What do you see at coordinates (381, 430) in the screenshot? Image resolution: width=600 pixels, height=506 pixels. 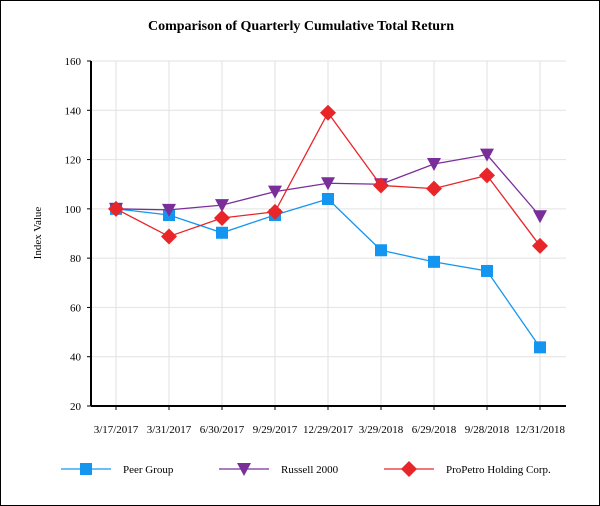 I see `x-tick-label: 3/29/2018` at bounding box center [381, 430].